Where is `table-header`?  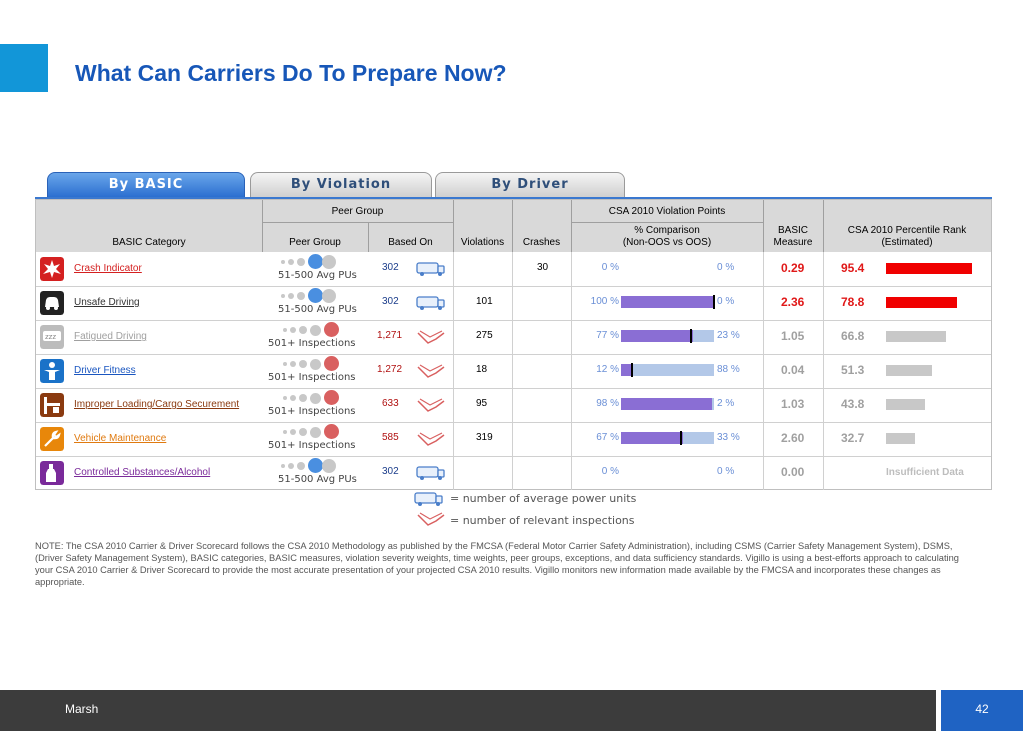
table-header is located at coordinates (513, 226).